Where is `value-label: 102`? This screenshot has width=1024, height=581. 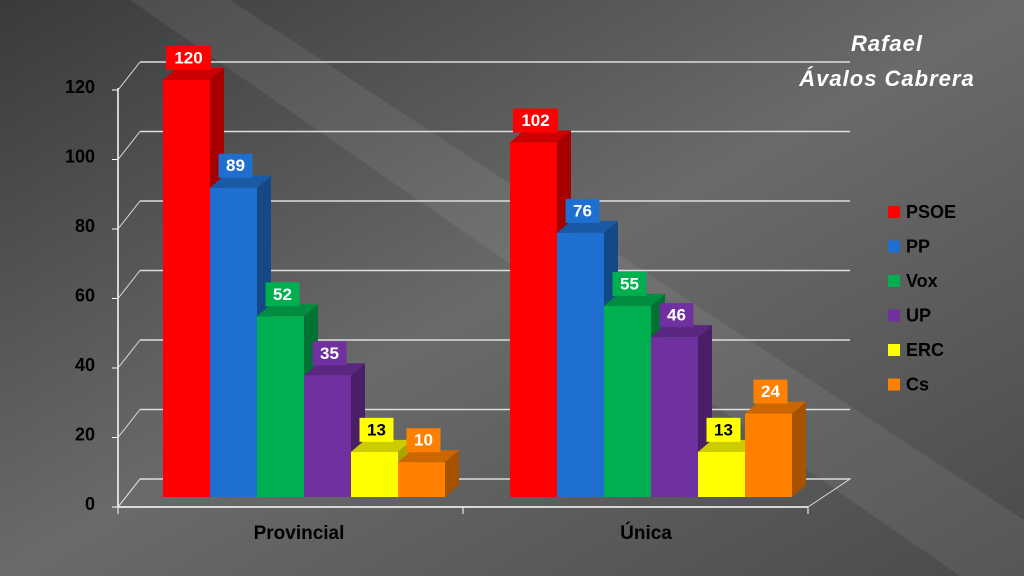 value-label: 102 is located at coordinates (535, 120).